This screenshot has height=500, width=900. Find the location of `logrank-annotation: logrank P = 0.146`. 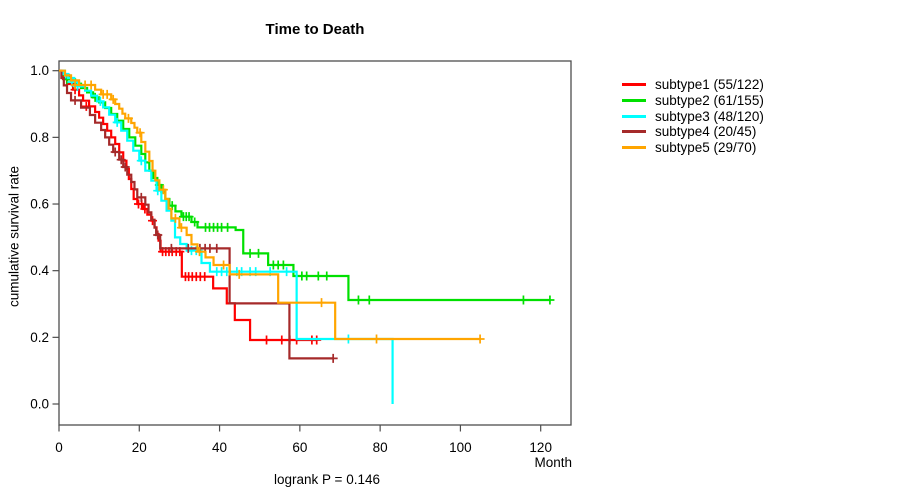

logrank-annotation: logrank P = 0.146 is located at coordinates (327, 479).